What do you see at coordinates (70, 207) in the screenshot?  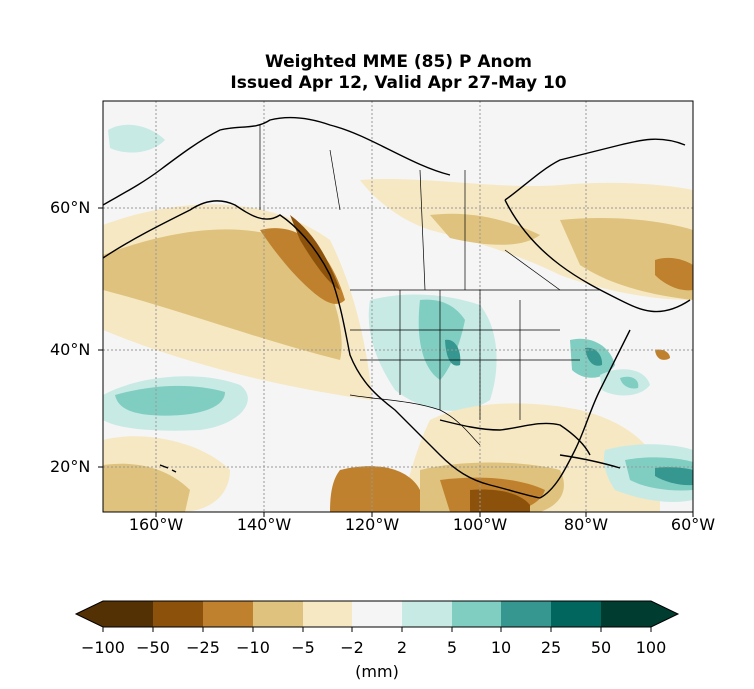 I see `lat-label-60n: 60°N` at bounding box center [70, 207].